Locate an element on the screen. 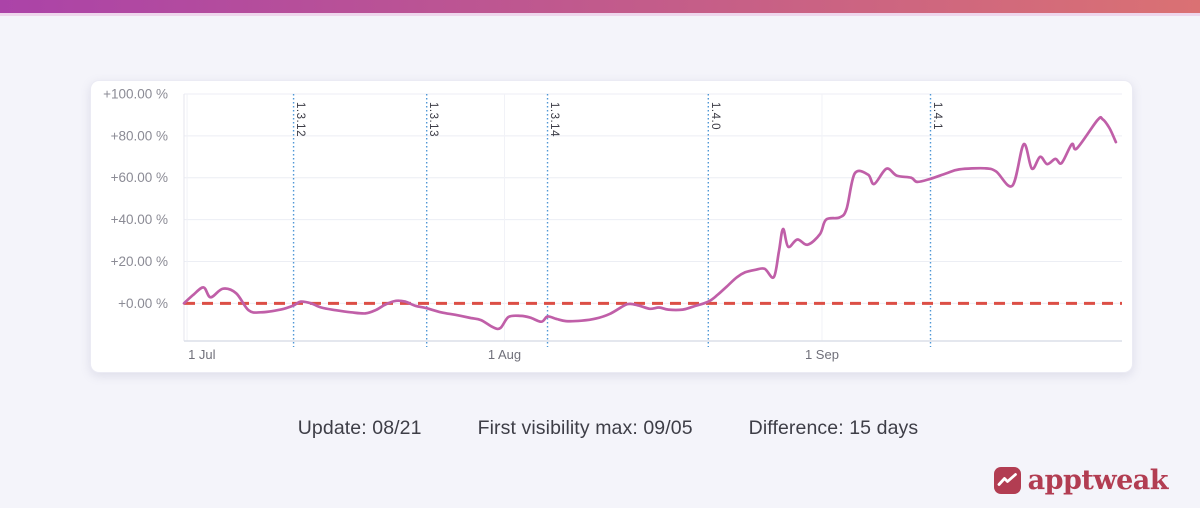  top-gradient-bar is located at coordinates (600, 8).